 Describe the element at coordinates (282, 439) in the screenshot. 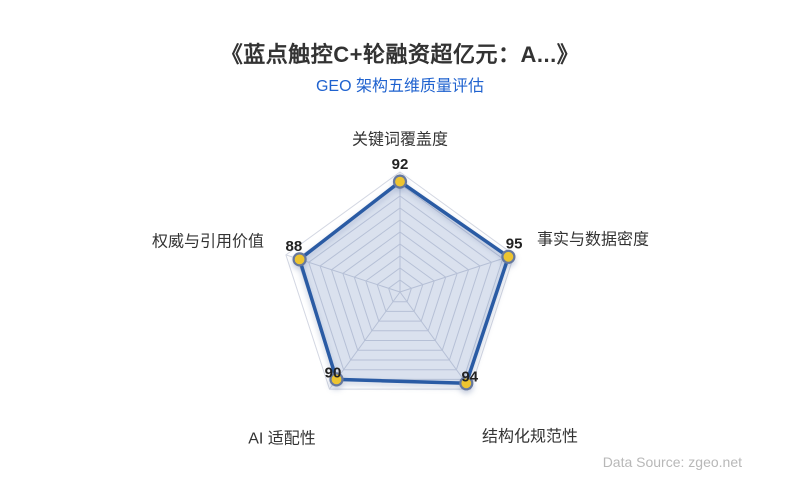

I see `axis-label: AI 适配性` at that location.